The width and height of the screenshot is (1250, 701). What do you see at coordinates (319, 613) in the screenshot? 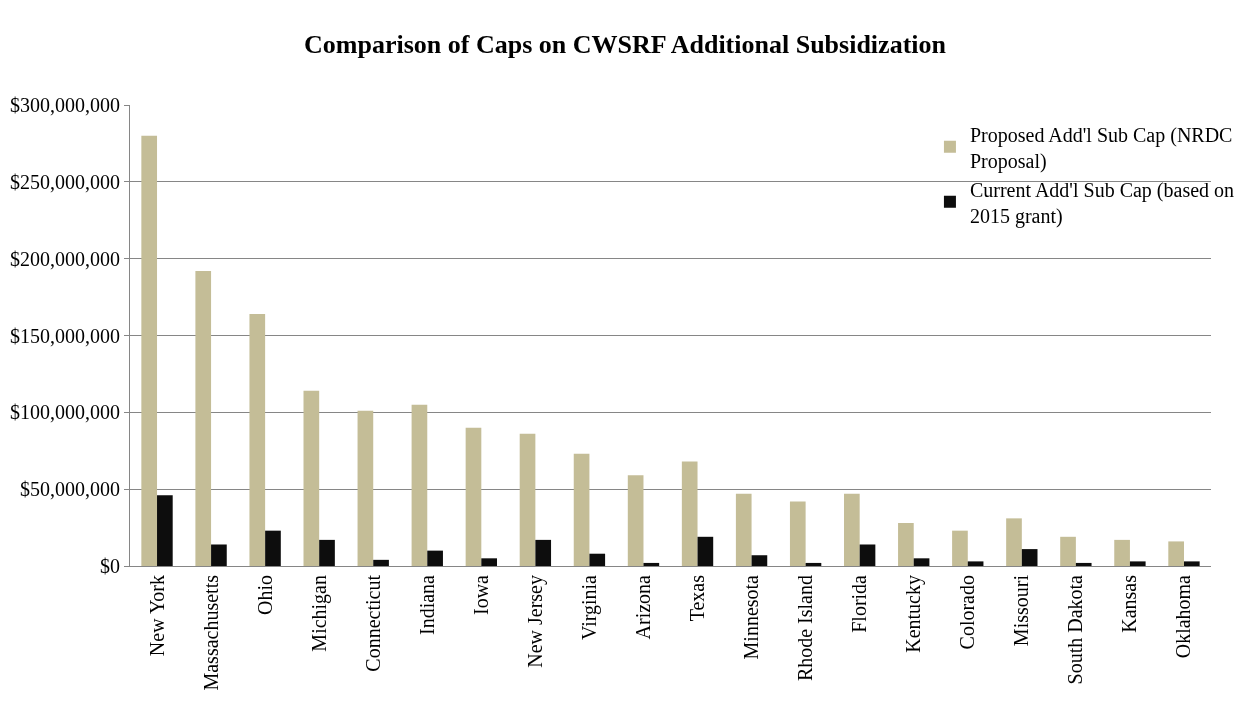
I see `x-tick-label: Michigan` at bounding box center [319, 613].